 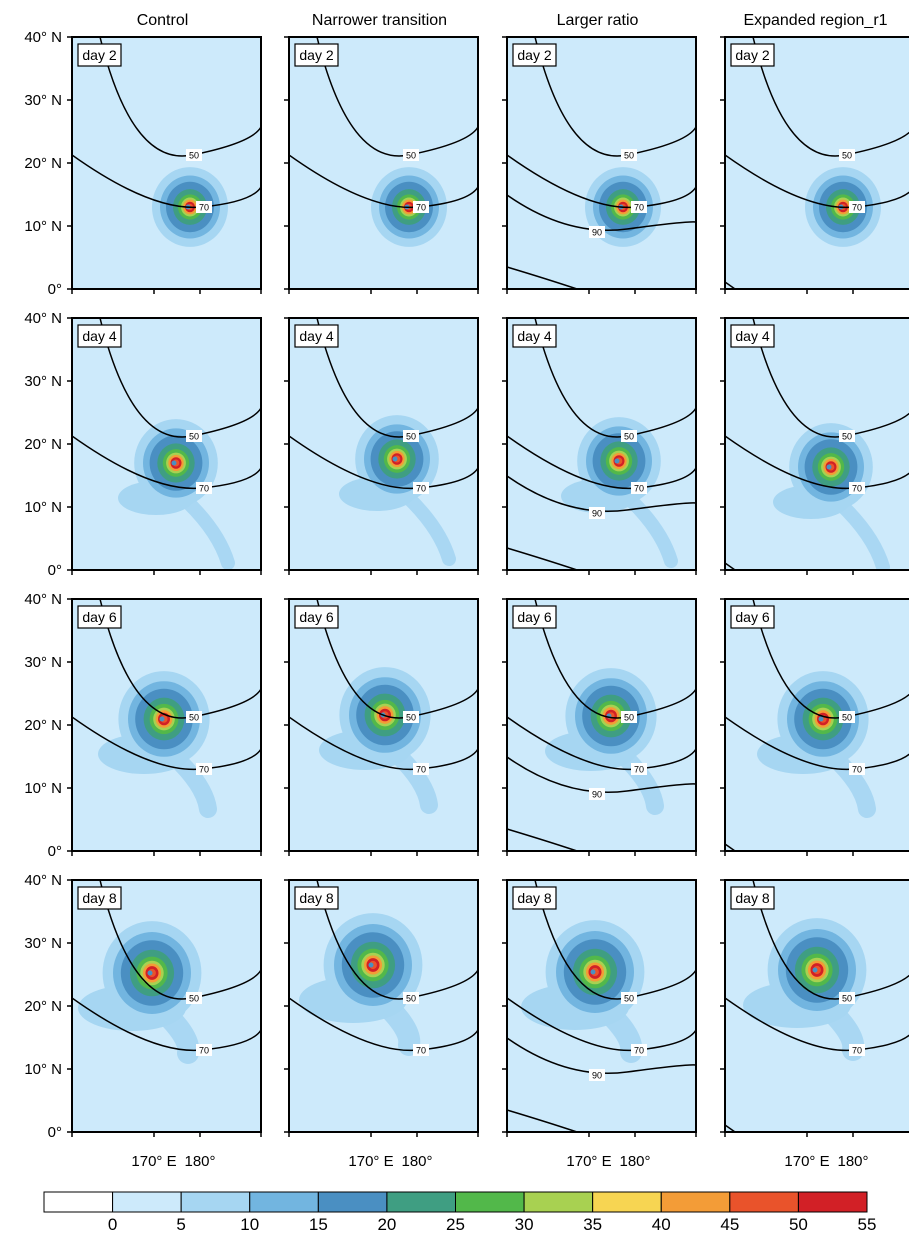 I want to click on panel: 90 50 70 day 6, so click(x=599, y=727).